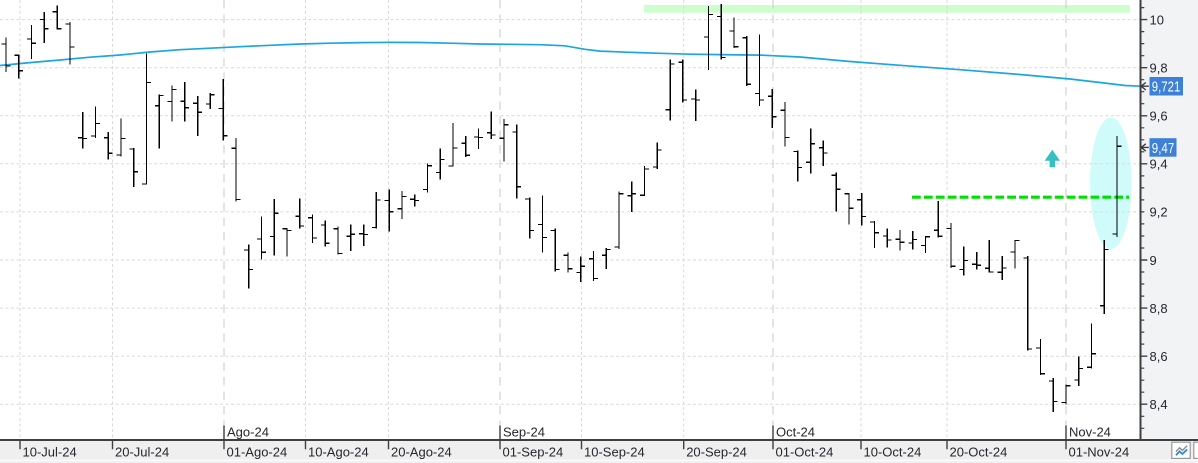 The width and height of the screenshot is (1198, 463). What do you see at coordinates (248, 432) in the screenshot?
I see `svg-text: Ago-24` at bounding box center [248, 432].